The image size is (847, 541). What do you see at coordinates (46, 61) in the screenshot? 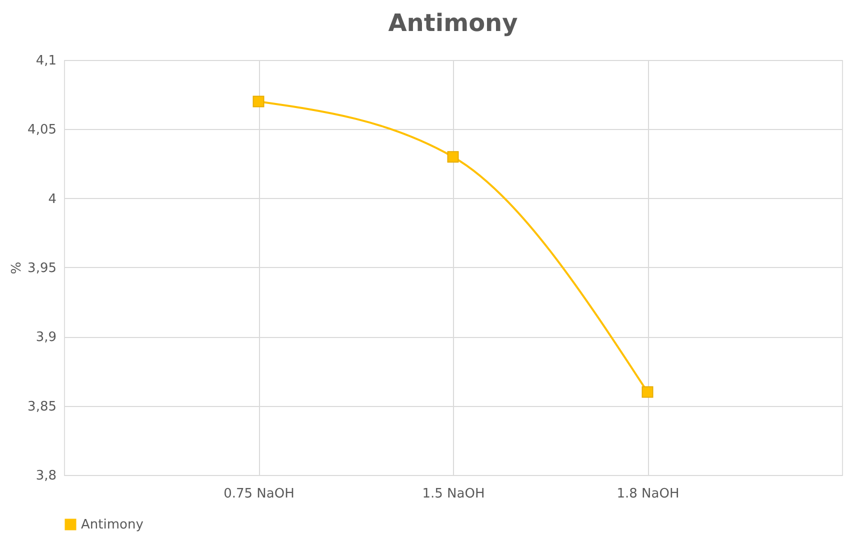
I see `y-tick-label: 4,1` at bounding box center [46, 61].